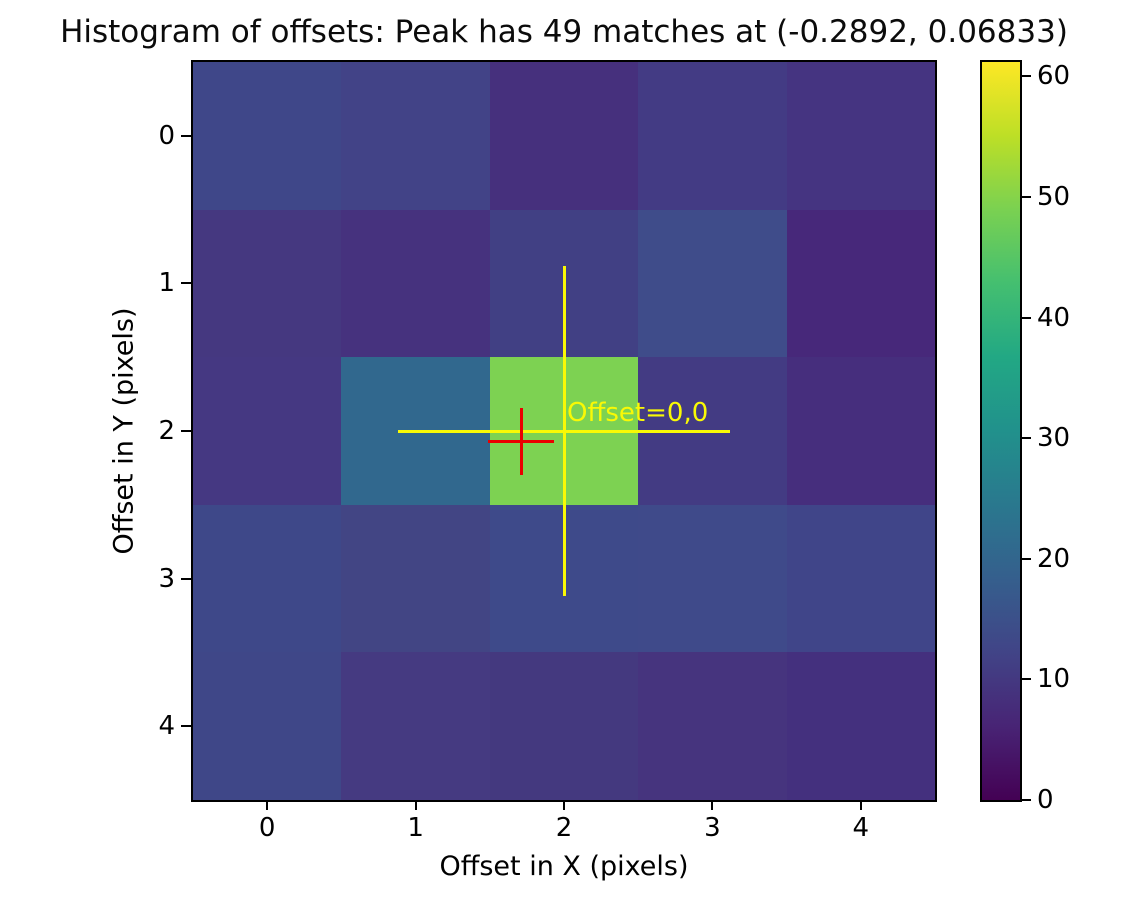 Image resolution: width=1125 pixels, height=908 pixels. What do you see at coordinates (564, 828) in the screenshot?
I see `x-tick-label: 2` at bounding box center [564, 828].